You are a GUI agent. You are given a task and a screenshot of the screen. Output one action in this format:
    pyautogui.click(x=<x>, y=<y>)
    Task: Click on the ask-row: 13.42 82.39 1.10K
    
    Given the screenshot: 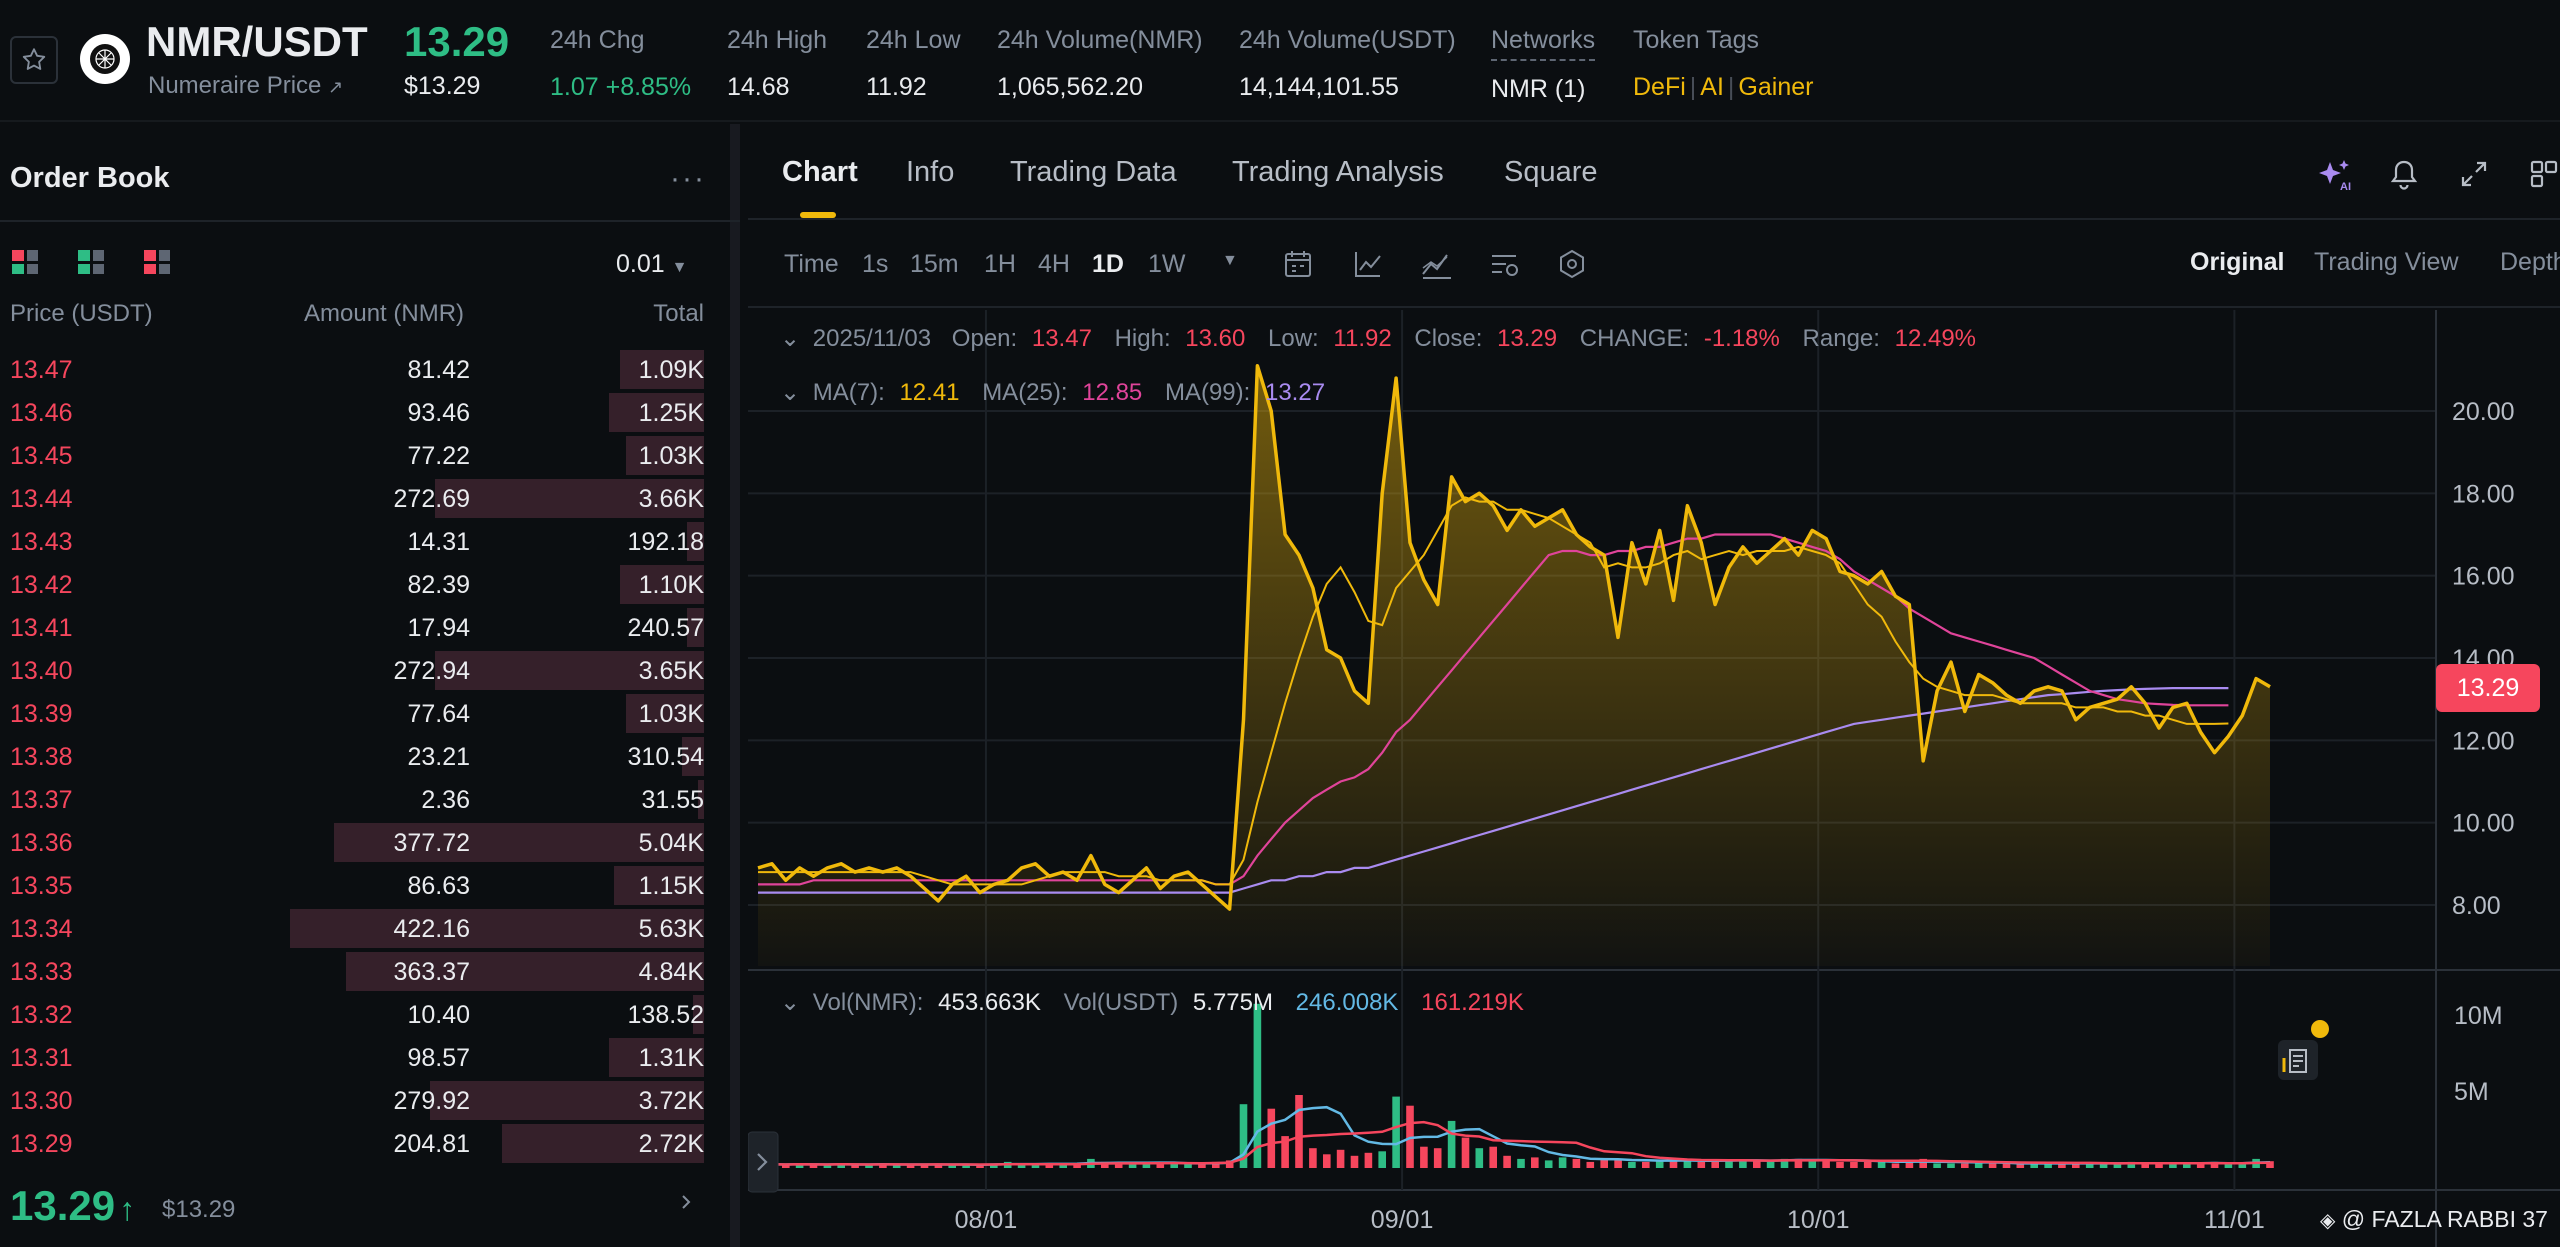 What is the action you would take?
    pyautogui.click(x=370, y=584)
    